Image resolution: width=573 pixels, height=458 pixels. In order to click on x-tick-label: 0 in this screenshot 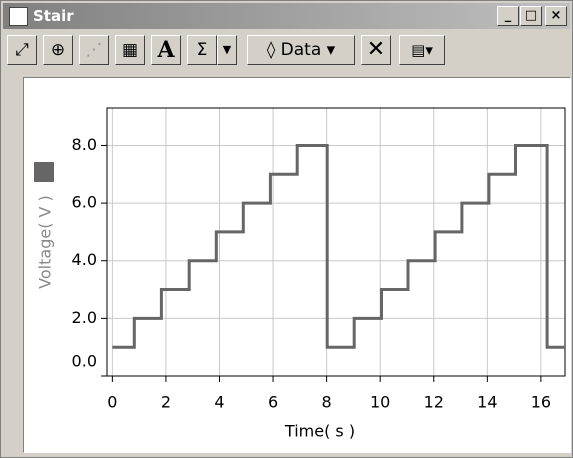, I will do `click(112, 402)`.